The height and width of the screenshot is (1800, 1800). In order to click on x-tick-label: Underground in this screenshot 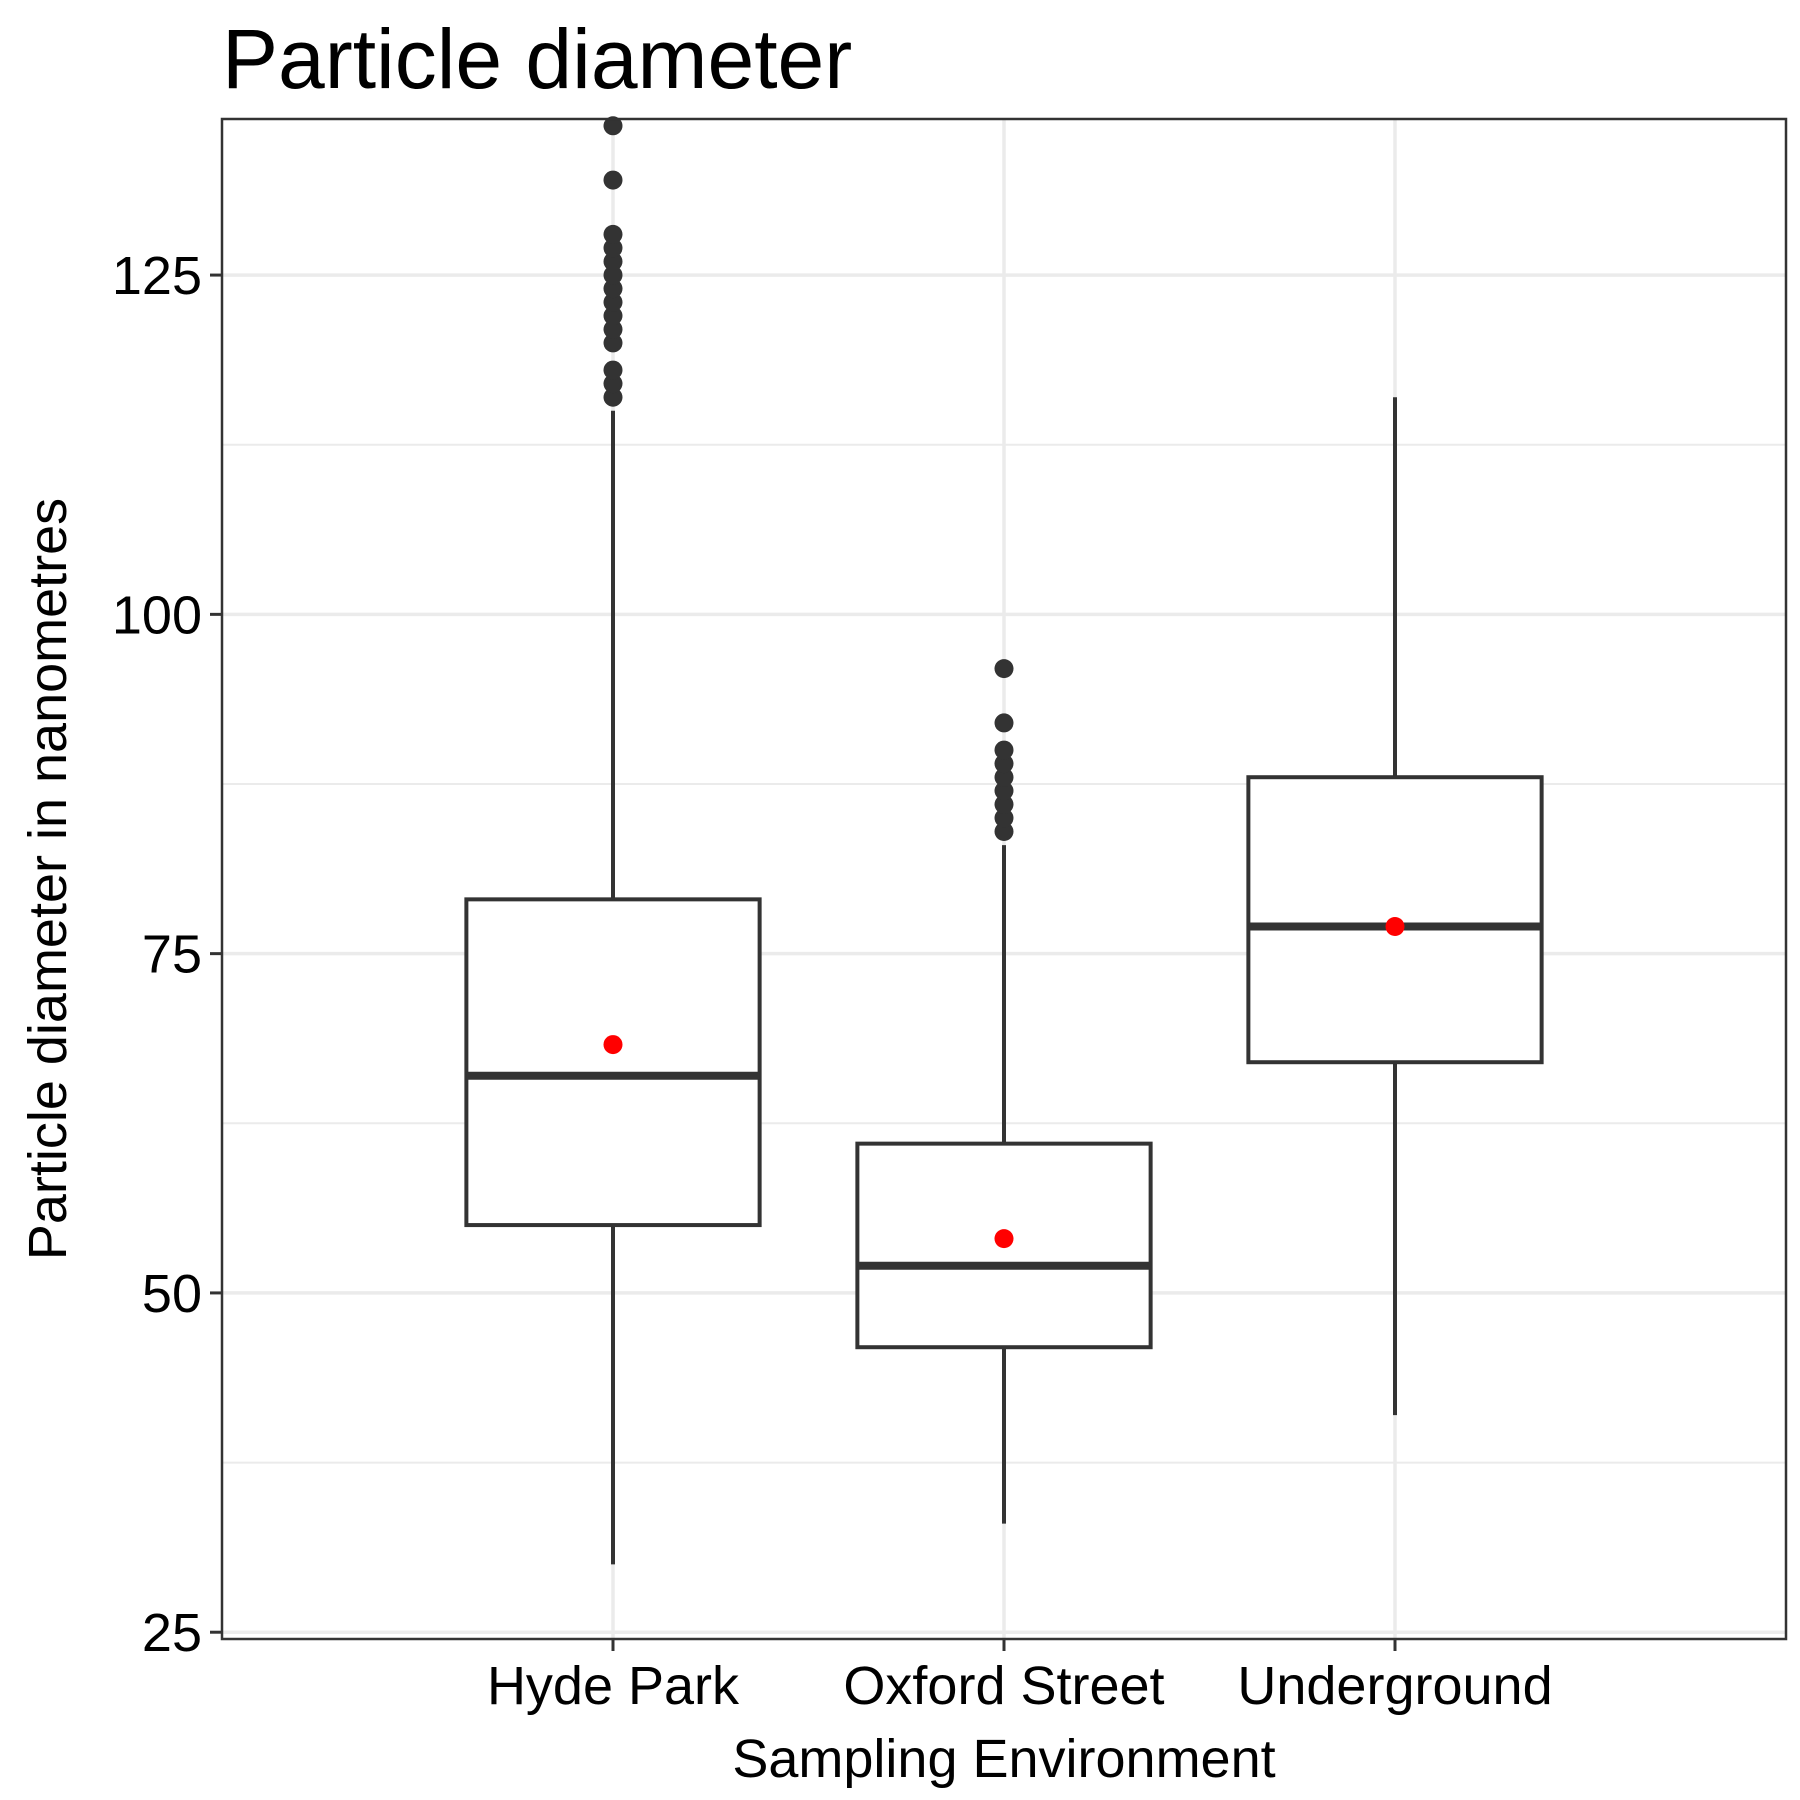, I will do `click(1394, 1686)`.